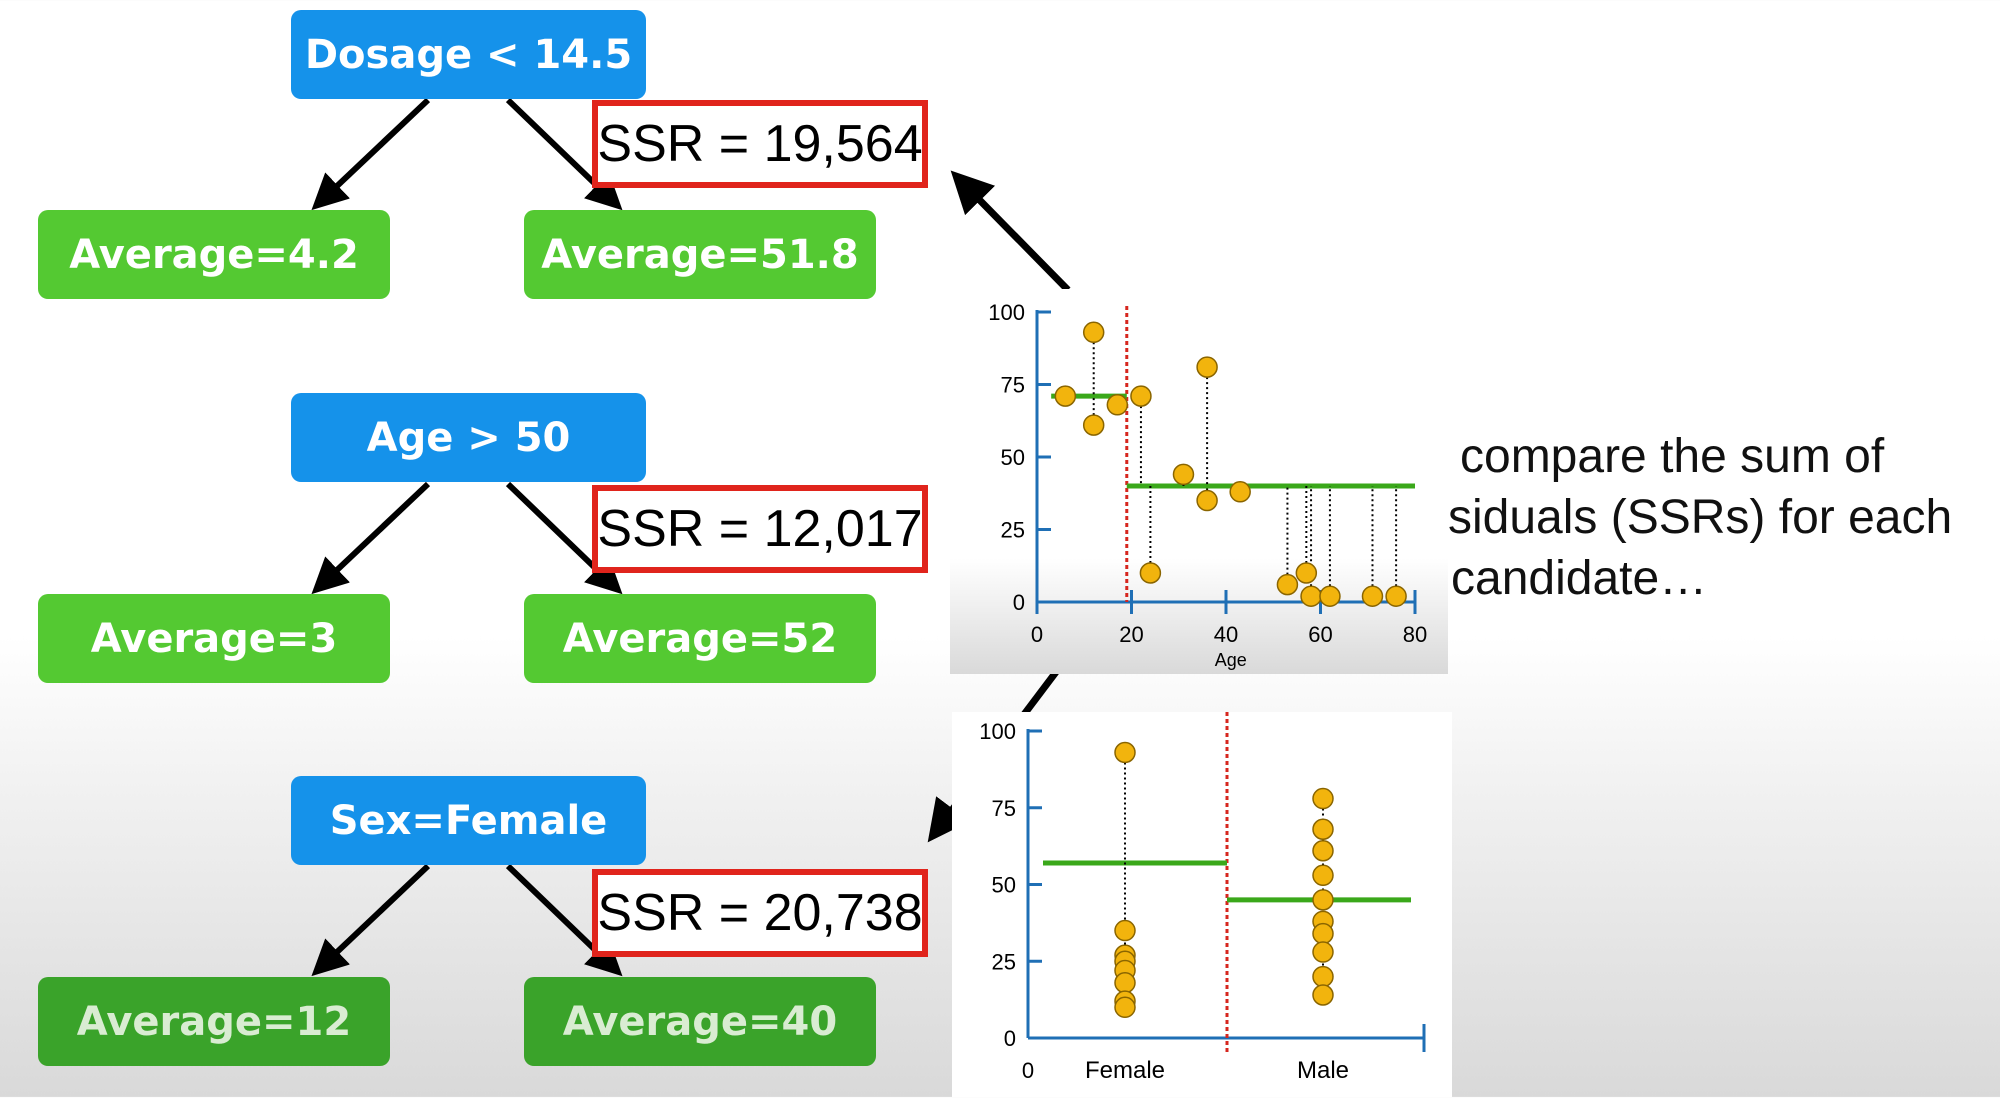 This screenshot has height=1102, width=2000. Describe the element at coordinates (1037, 634) in the screenshot. I see `x-tick-label: 0` at that location.